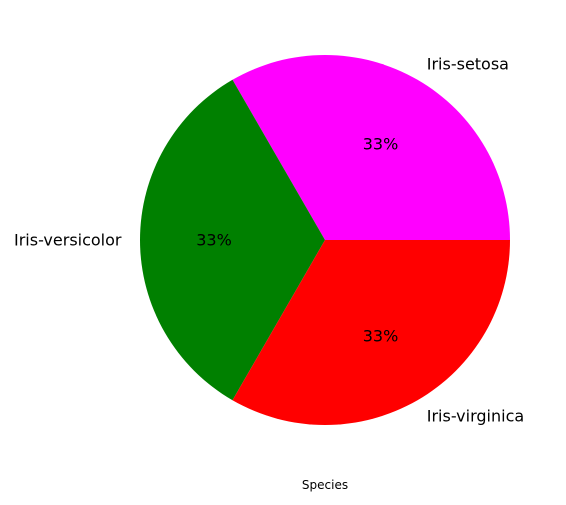 This screenshot has height=505, width=566. Describe the element at coordinates (381, 336) in the screenshot. I see `slice-percent-iris-virginica: 33%` at that location.